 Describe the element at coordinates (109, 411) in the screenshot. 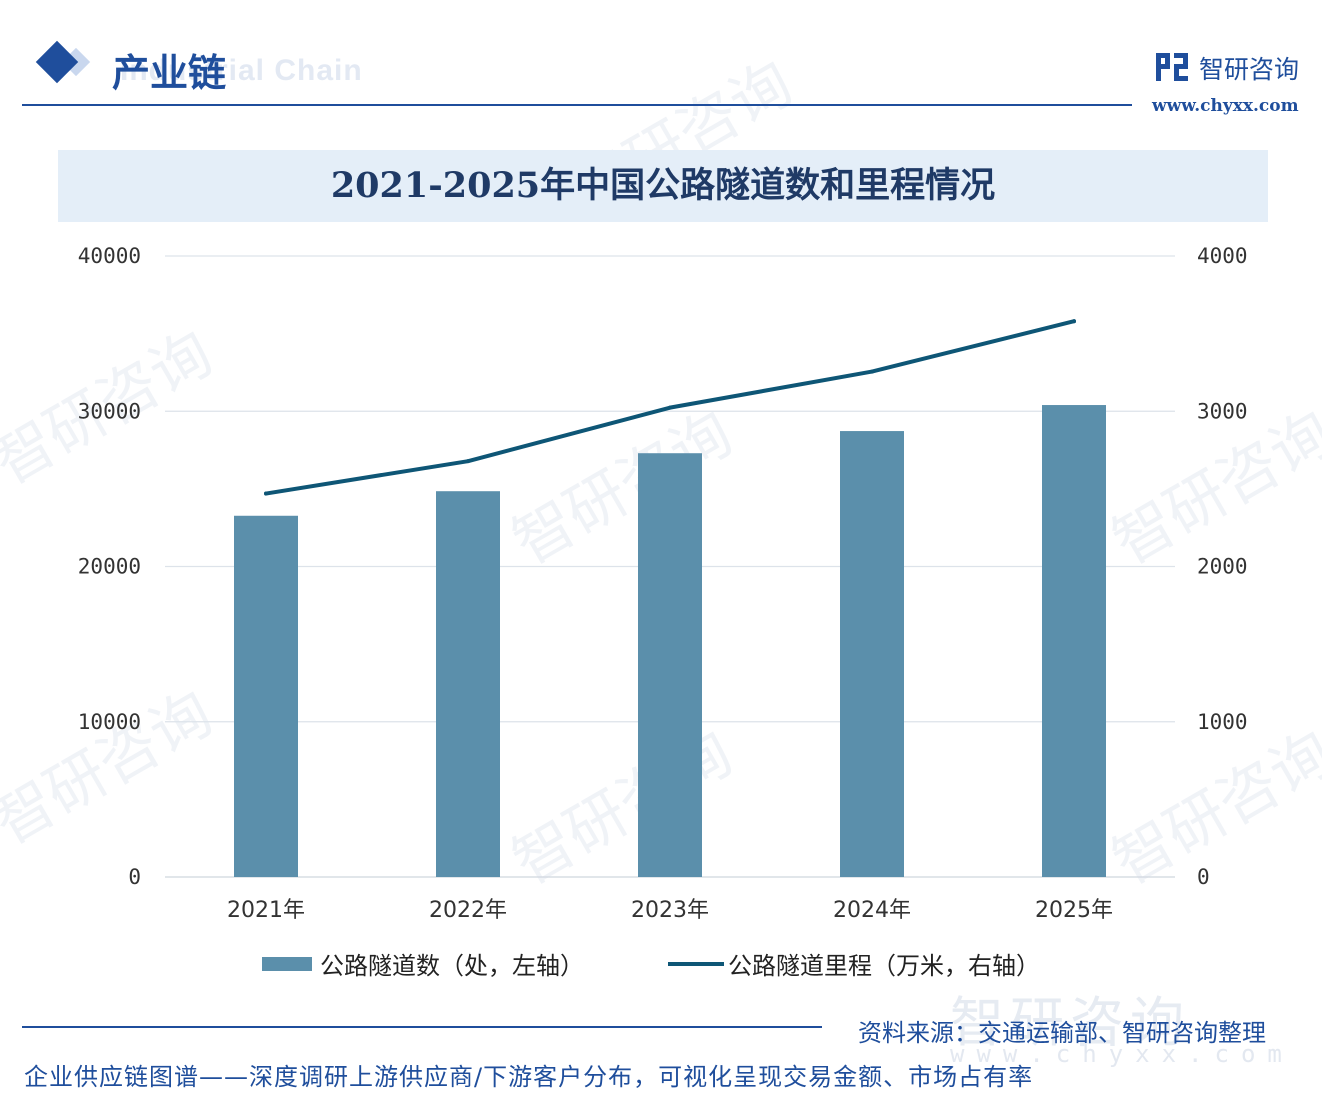

I see `y-left-tick-label: 30000` at that location.